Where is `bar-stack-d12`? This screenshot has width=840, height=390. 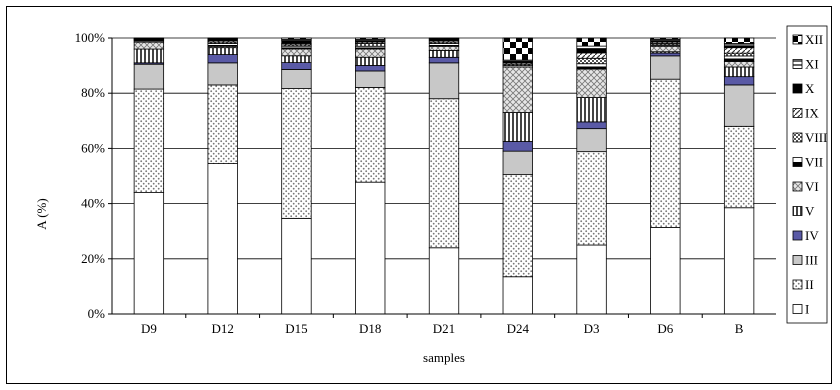 bar-stack-d12 is located at coordinates (222, 176).